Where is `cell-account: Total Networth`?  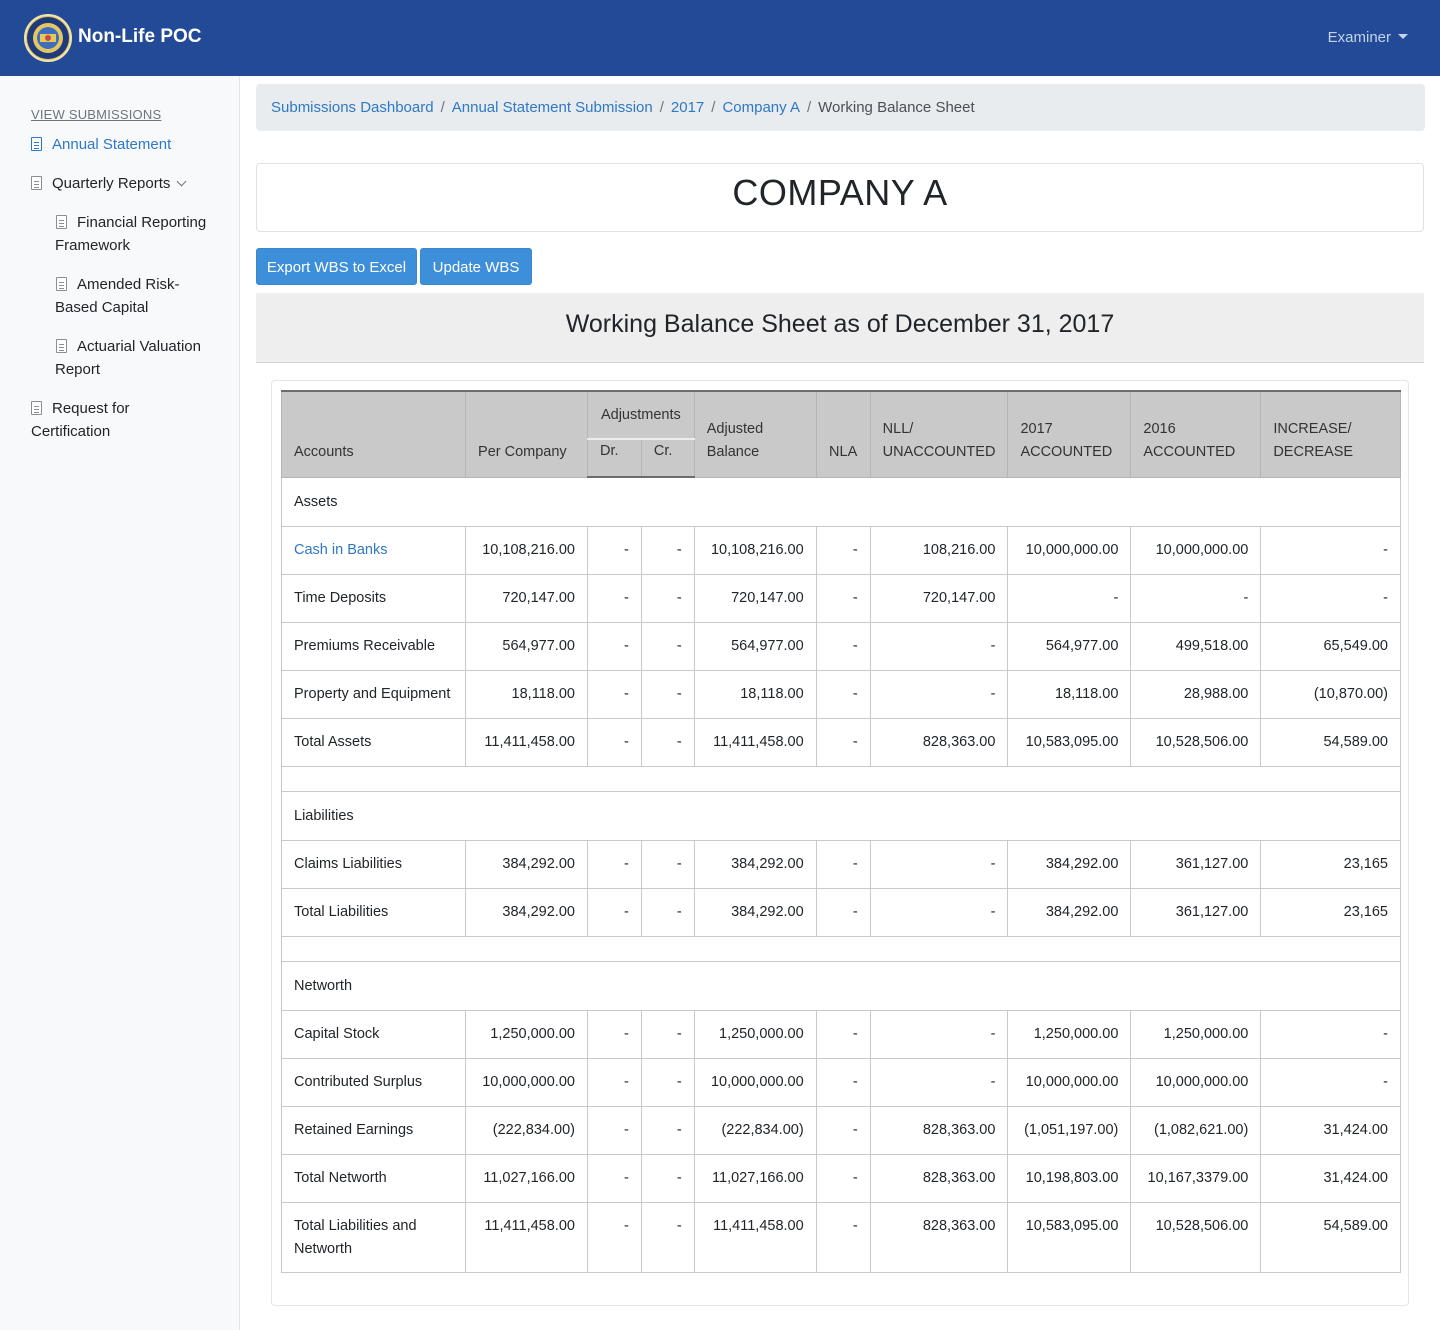
cell-account: Total Networth is located at coordinates (373, 1178).